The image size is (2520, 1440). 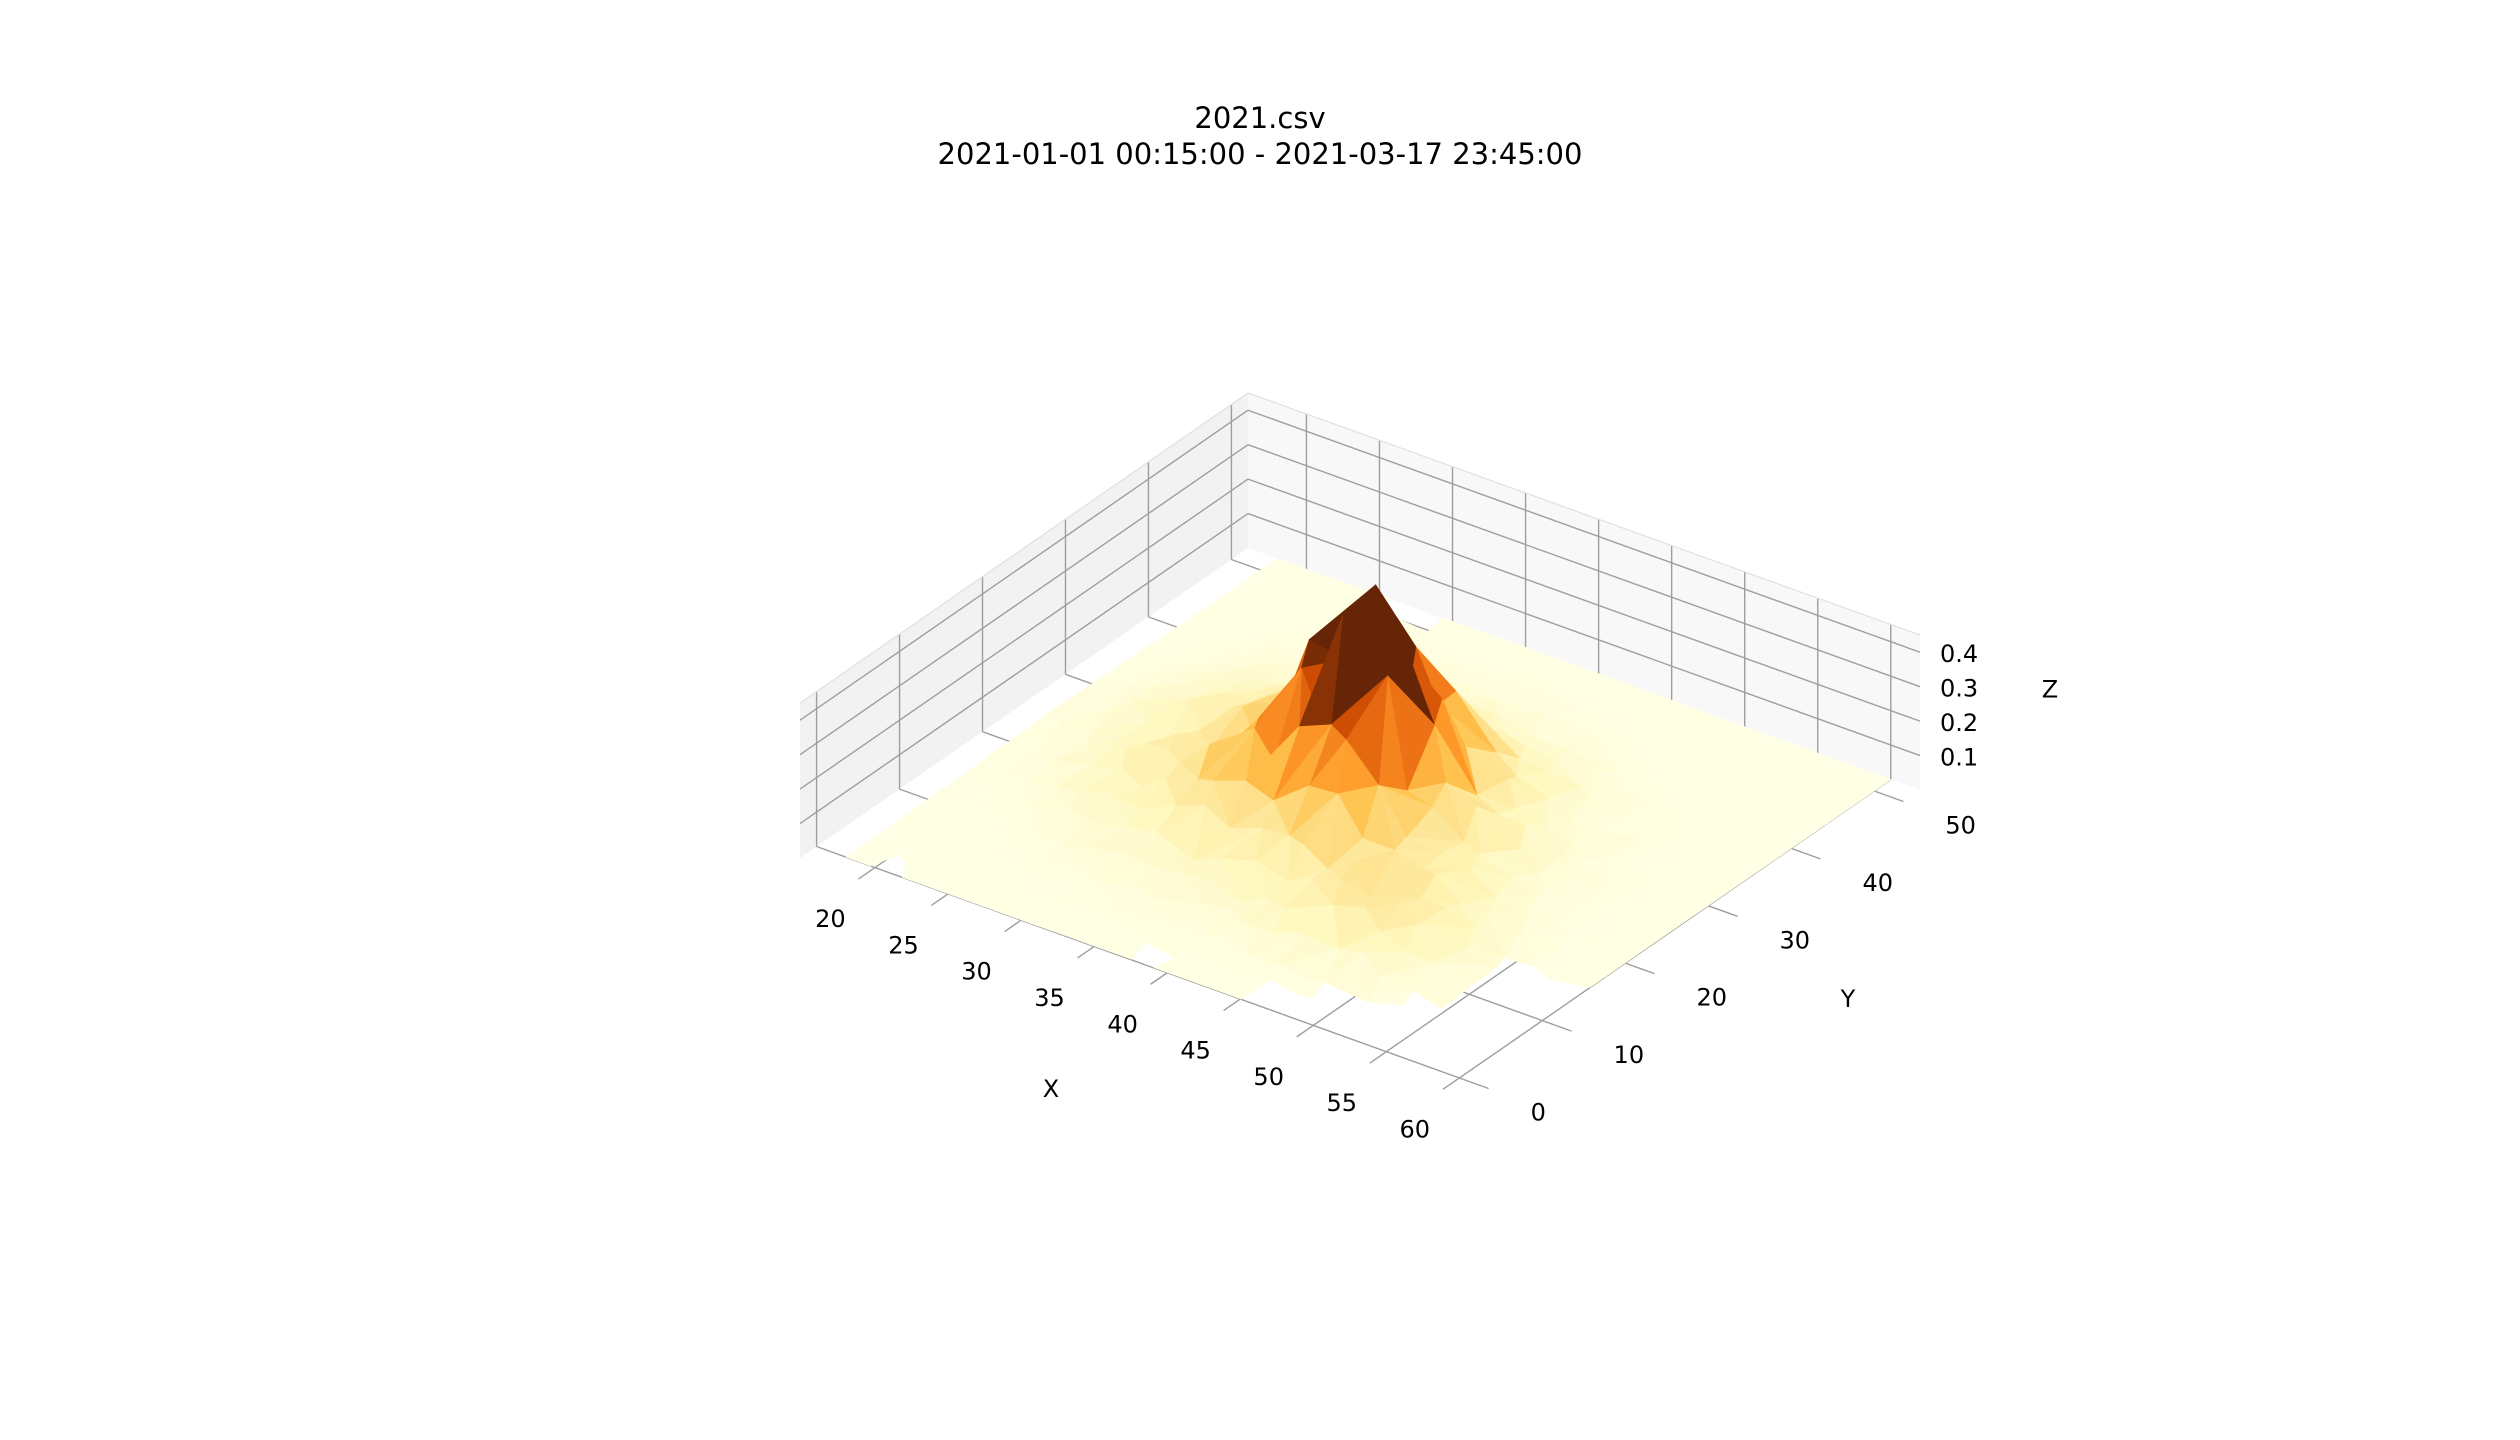 What do you see at coordinates (2050, 690) in the screenshot?
I see `z-axis-label: Z` at bounding box center [2050, 690].